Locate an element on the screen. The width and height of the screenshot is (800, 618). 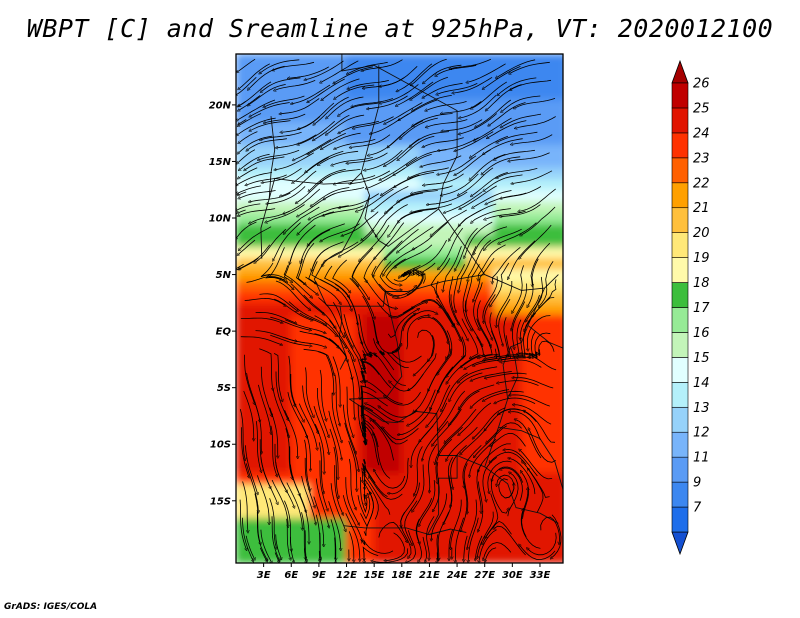
colorbar-label: 22 is located at coordinates (701, 183).